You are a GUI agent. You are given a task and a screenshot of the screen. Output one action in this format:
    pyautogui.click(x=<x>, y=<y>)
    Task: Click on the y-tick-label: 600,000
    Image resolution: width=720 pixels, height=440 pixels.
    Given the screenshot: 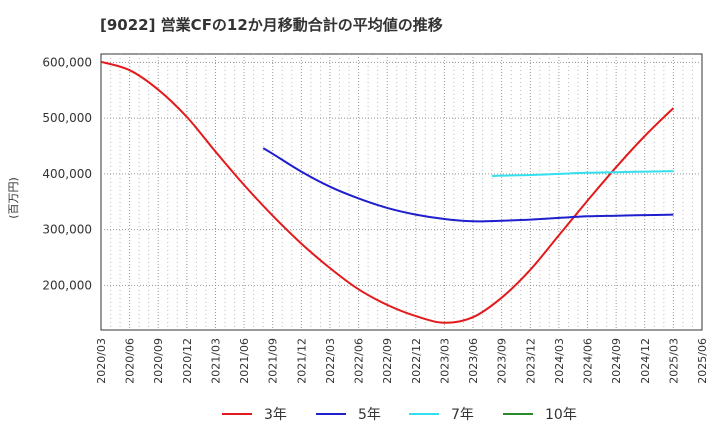 What is the action you would take?
    pyautogui.click(x=67, y=62)
    